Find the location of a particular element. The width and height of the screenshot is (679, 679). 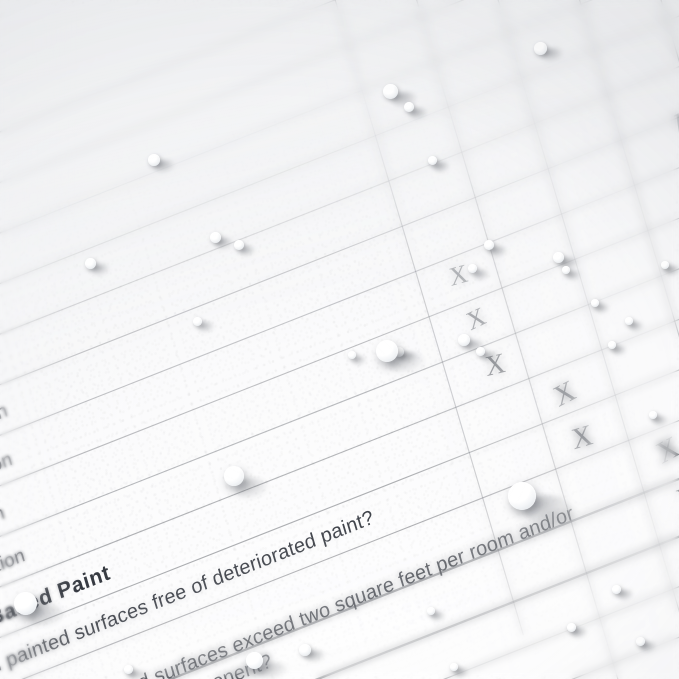

handwritten-note: lex - w is located at coordinates (674, 109).